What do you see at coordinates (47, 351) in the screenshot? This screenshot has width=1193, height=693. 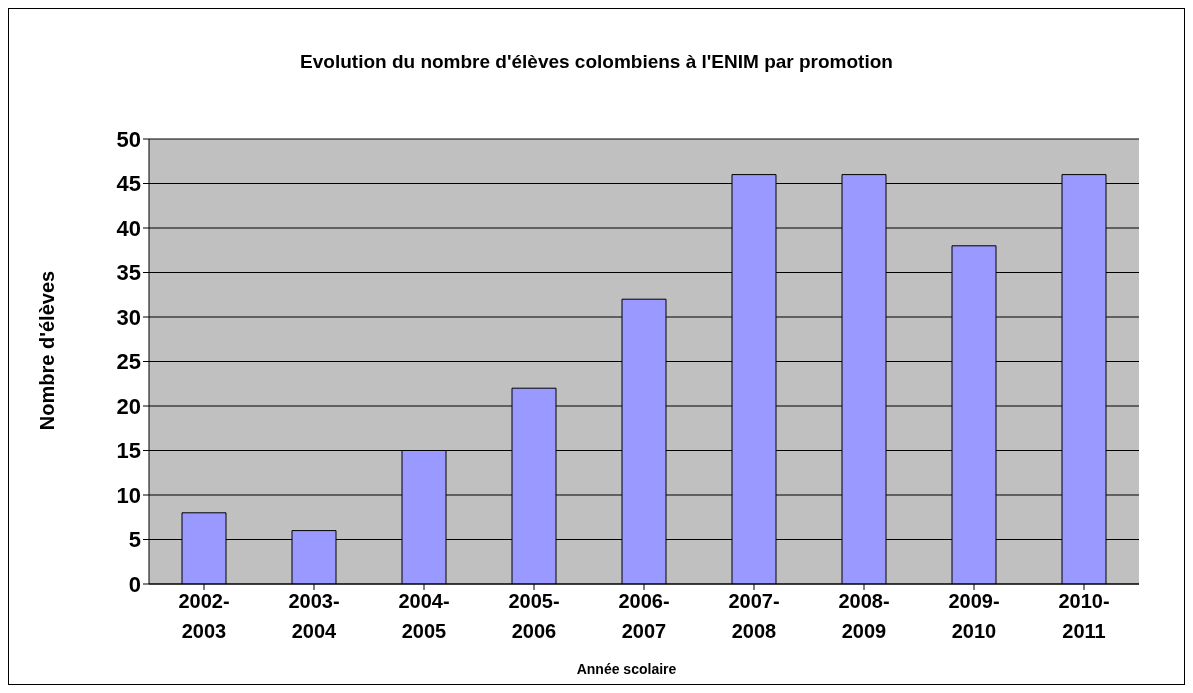 I see `y-axis-title: Nombre d'élèves` at bounding box center [47, 351].